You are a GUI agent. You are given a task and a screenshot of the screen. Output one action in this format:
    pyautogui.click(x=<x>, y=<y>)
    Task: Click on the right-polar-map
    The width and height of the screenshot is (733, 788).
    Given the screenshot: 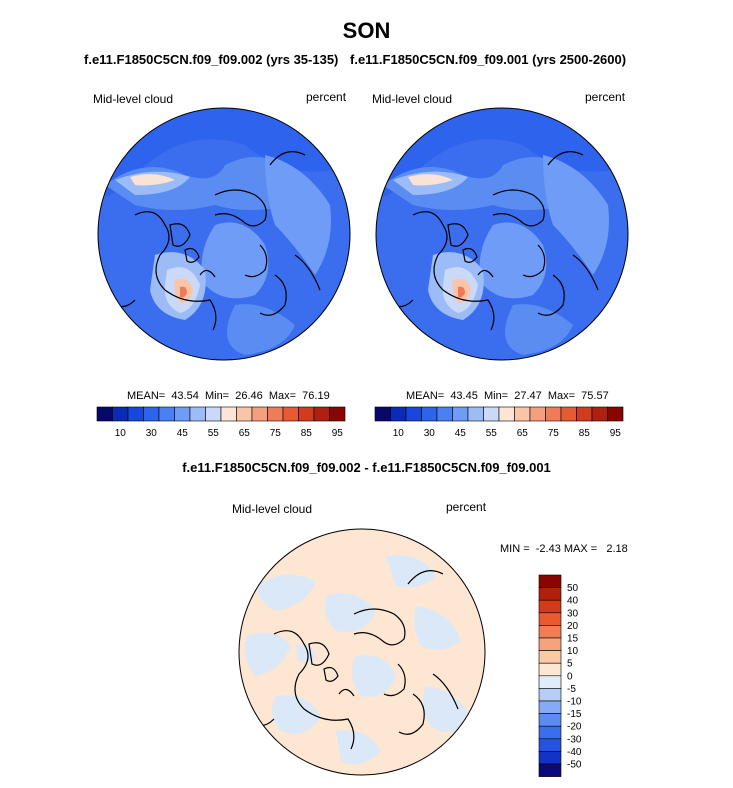 What is the action you would take?
    pyautogui.click(x=502, y=234)
    